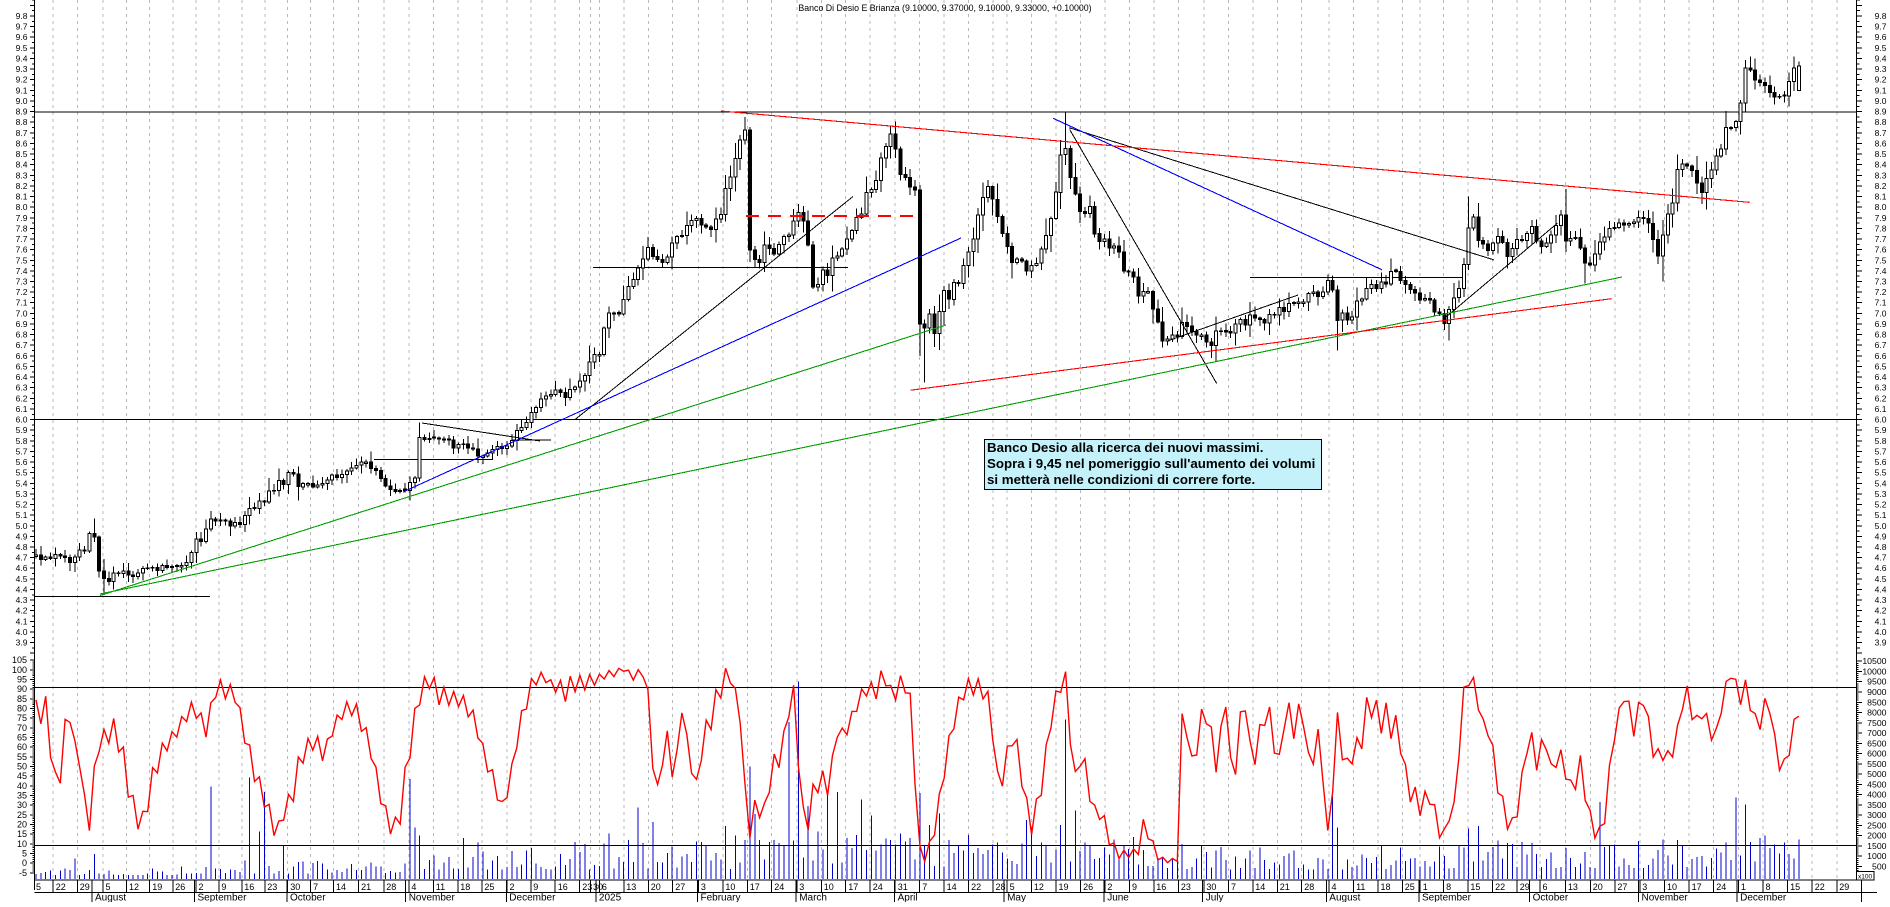 Image resolution: width=1890 pixels, height=907 pixels. Describe the element at coordinates (22, 207) in the screenshot. I see `svg-text: 8.0` at that location.